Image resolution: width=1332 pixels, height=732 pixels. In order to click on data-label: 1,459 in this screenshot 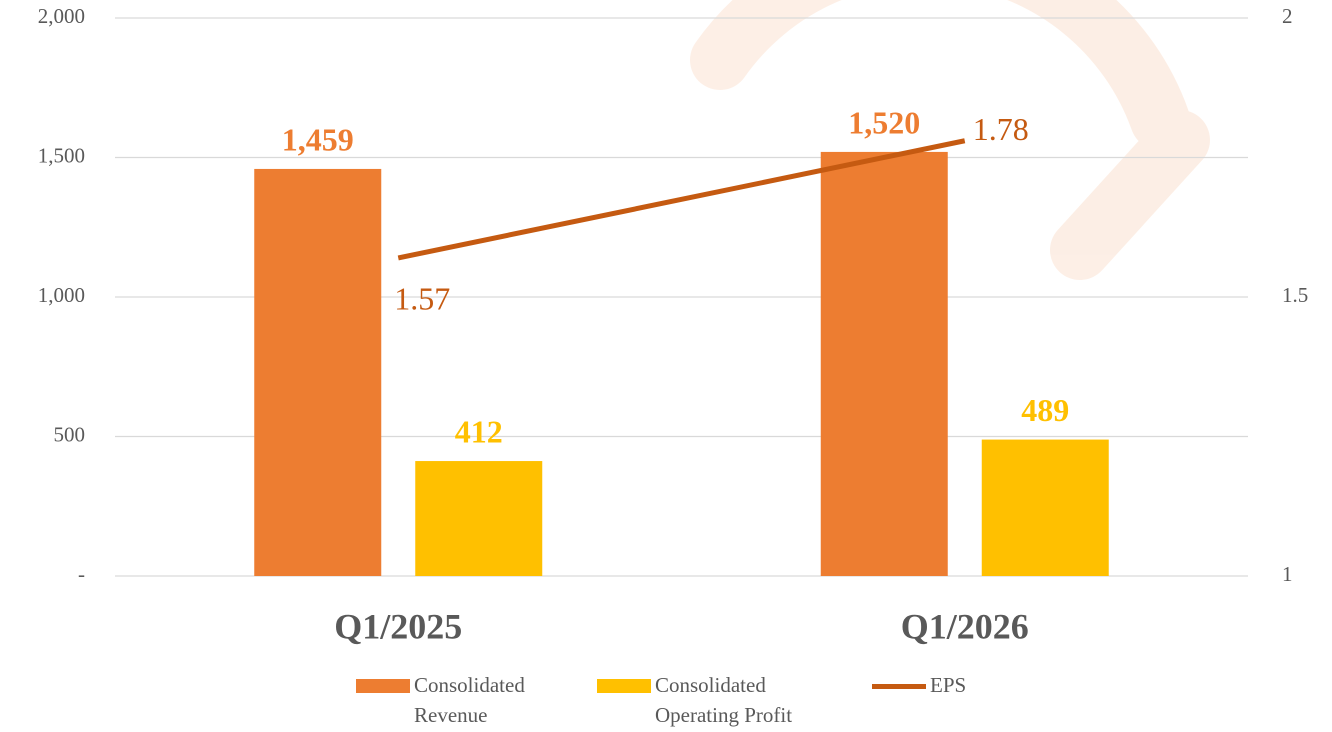, I will do `click(318, 139)`.